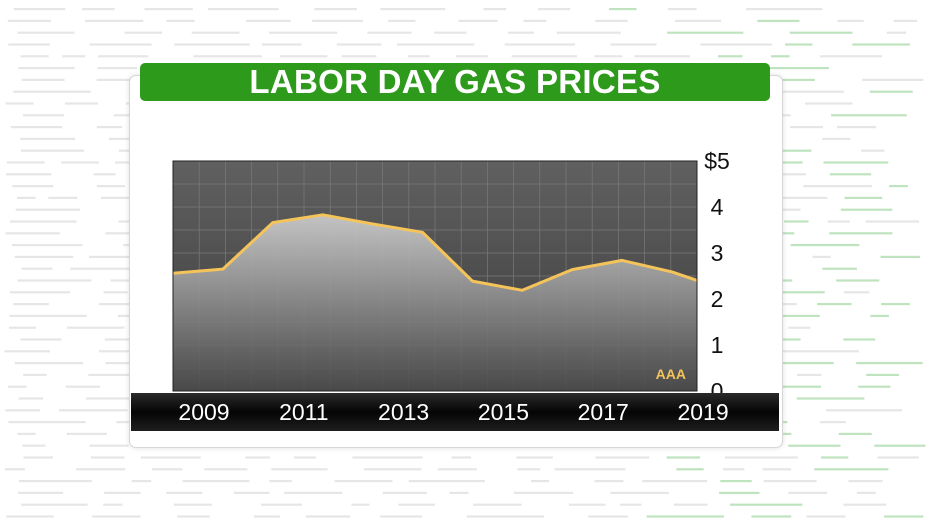 The width and height of the screenshot is (931, 523). I want to click on x-tick-label: 2015, so click(503, 412).